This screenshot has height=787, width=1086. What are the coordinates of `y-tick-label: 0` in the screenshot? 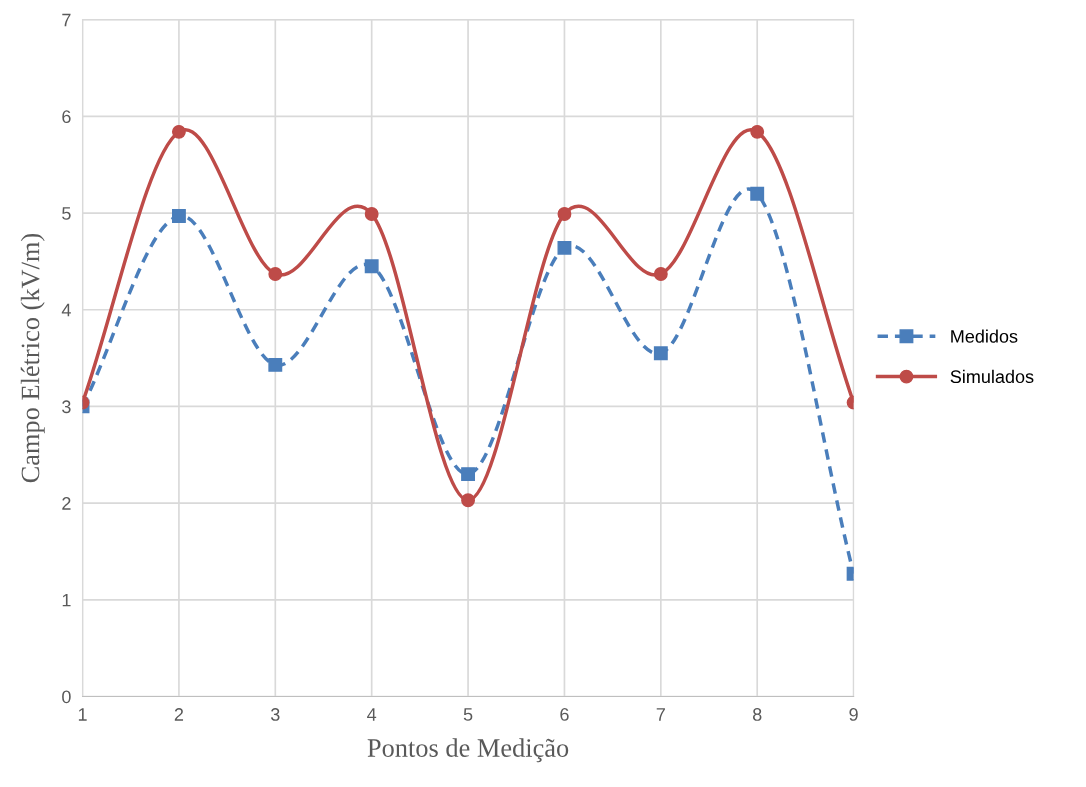 It's located at (66, 697).